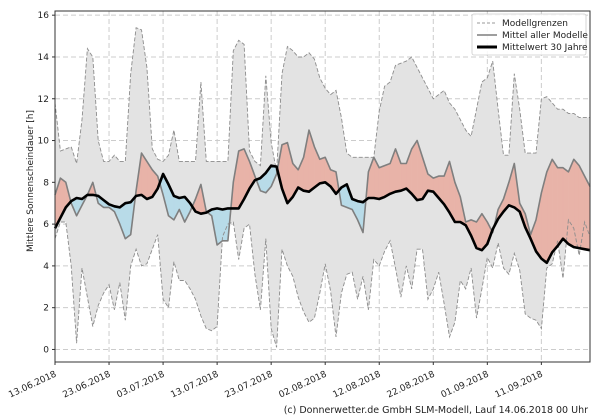  Describe the element at coordinates (31, 181) in the screenshot. I see `y-axis-label: Mittlere Sonnenscheindauer [h]` at that location.